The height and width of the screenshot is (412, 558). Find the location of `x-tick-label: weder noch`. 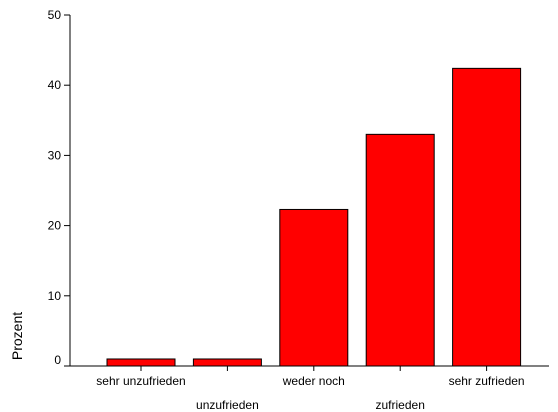

x-tick-label: weder noch is located at coordinates (313, 381).